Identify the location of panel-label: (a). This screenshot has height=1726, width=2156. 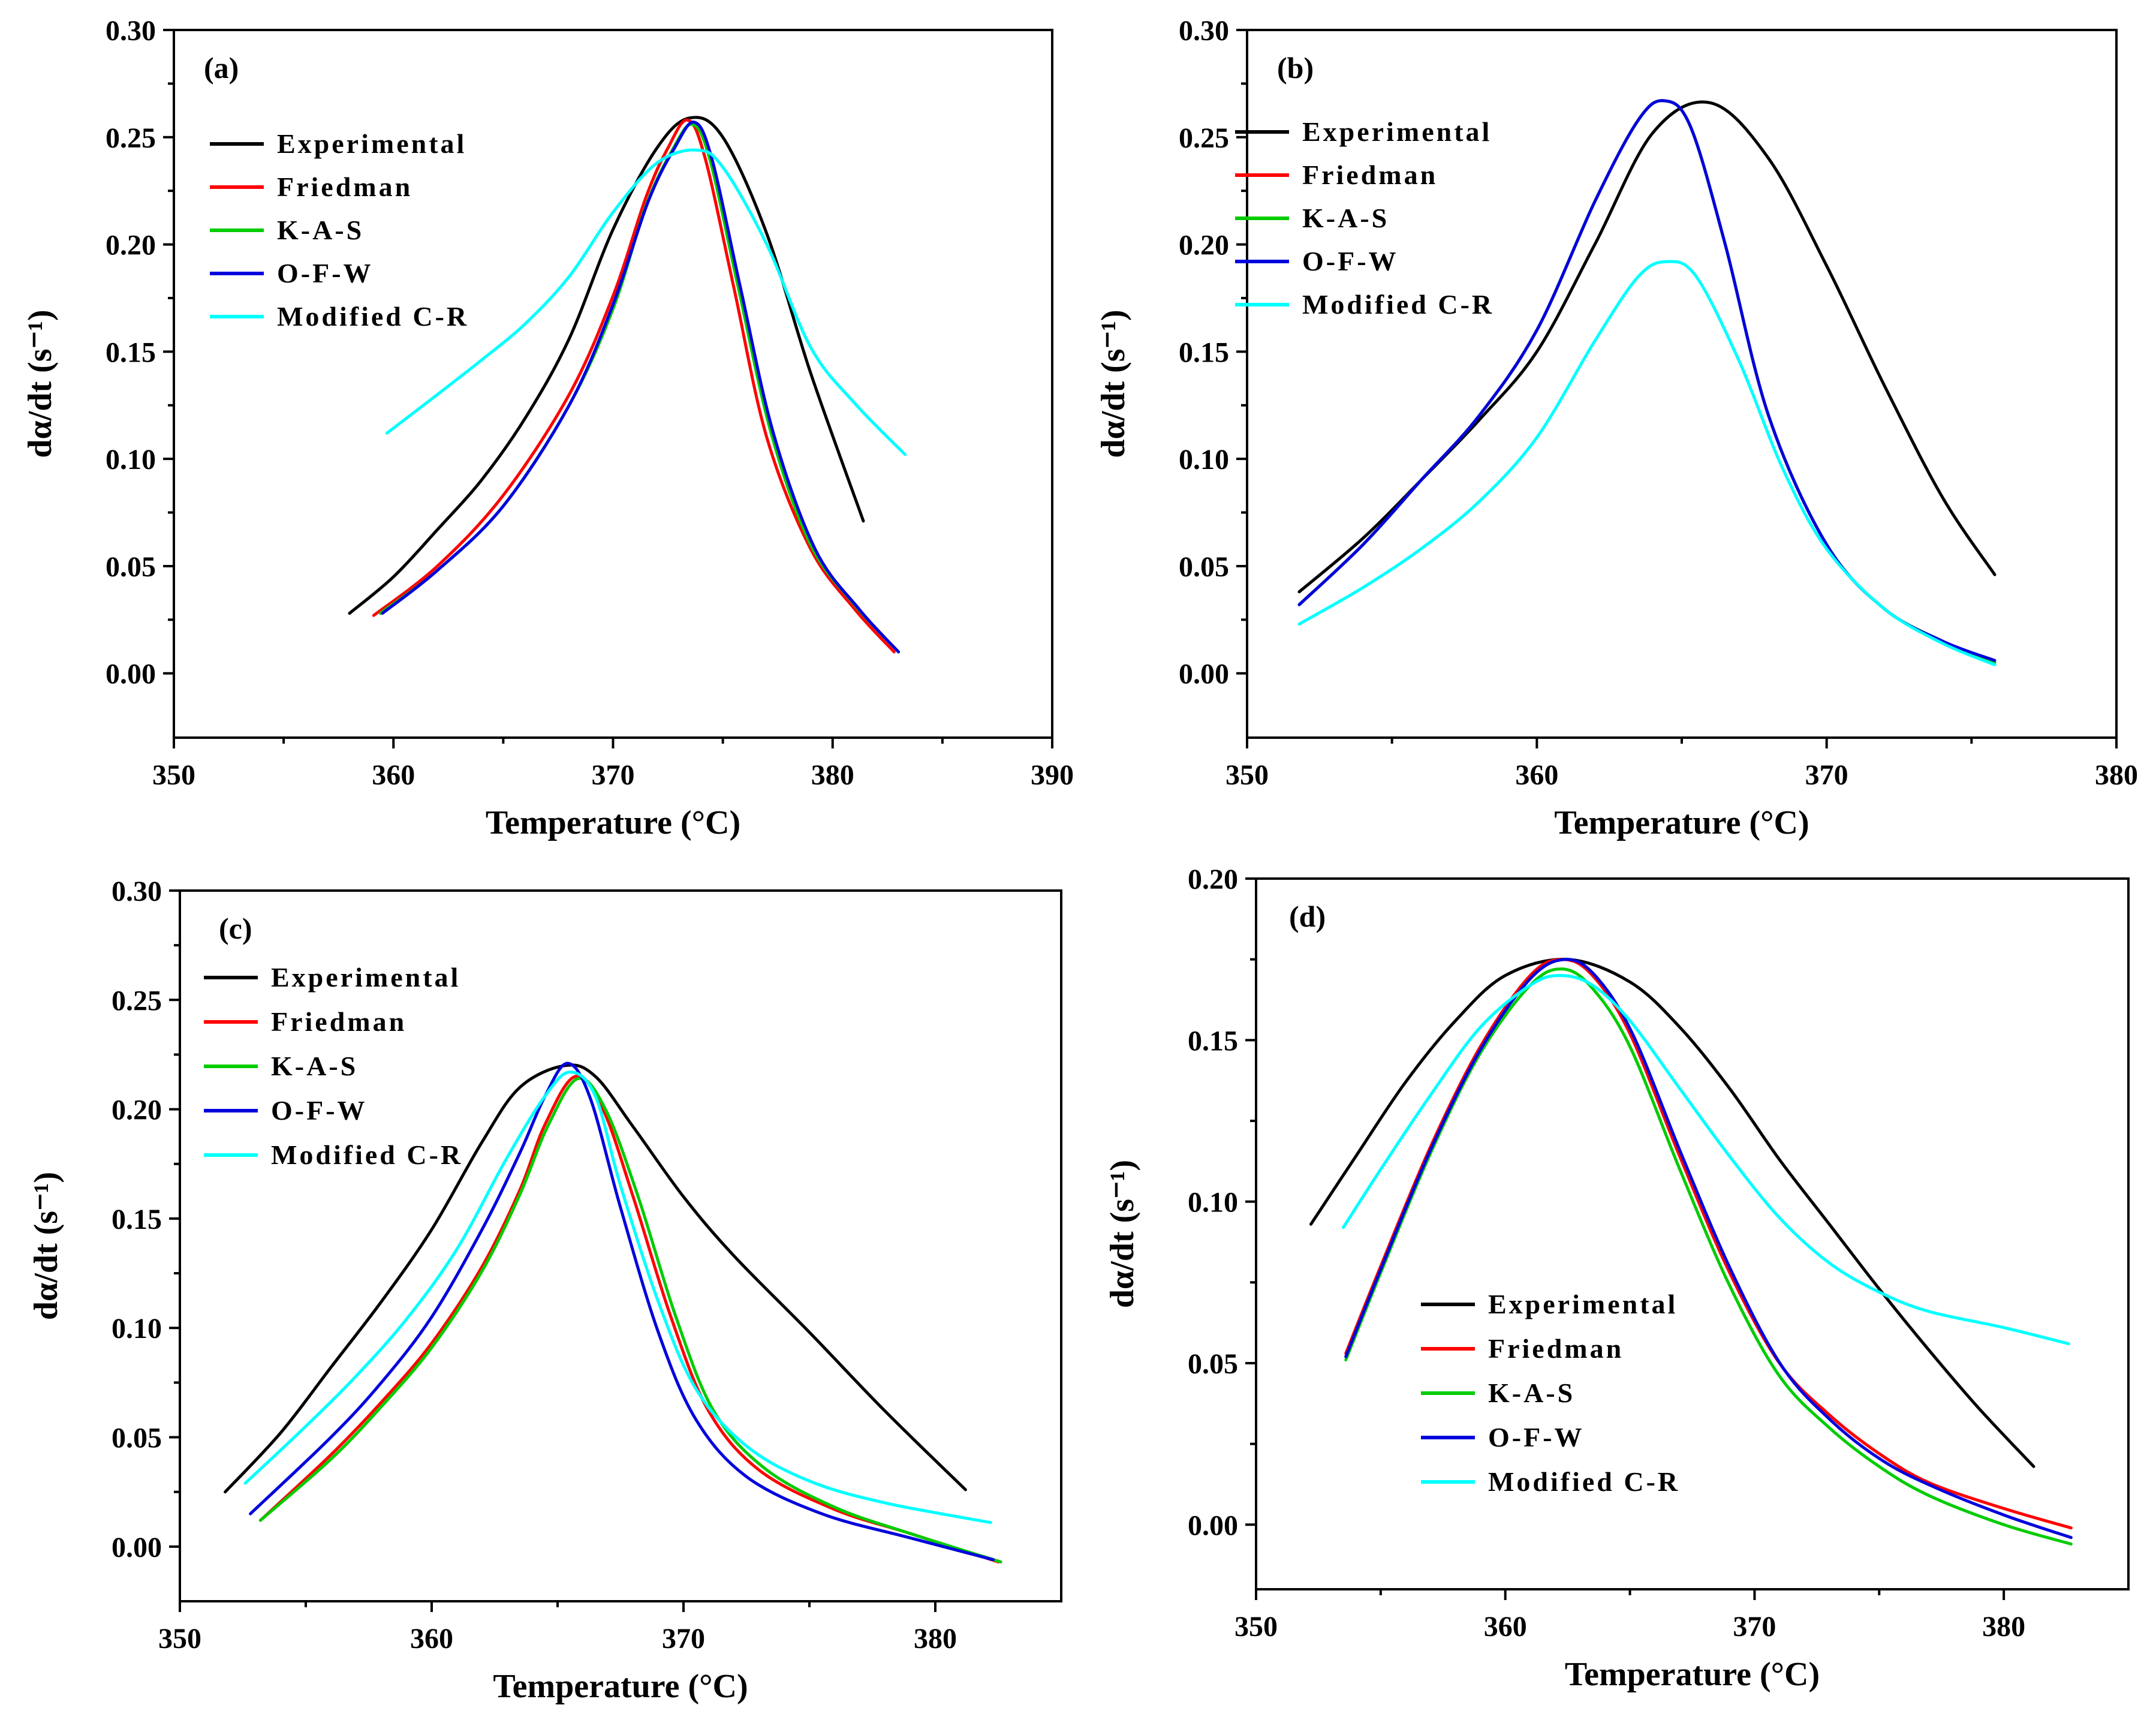
(221, 68).